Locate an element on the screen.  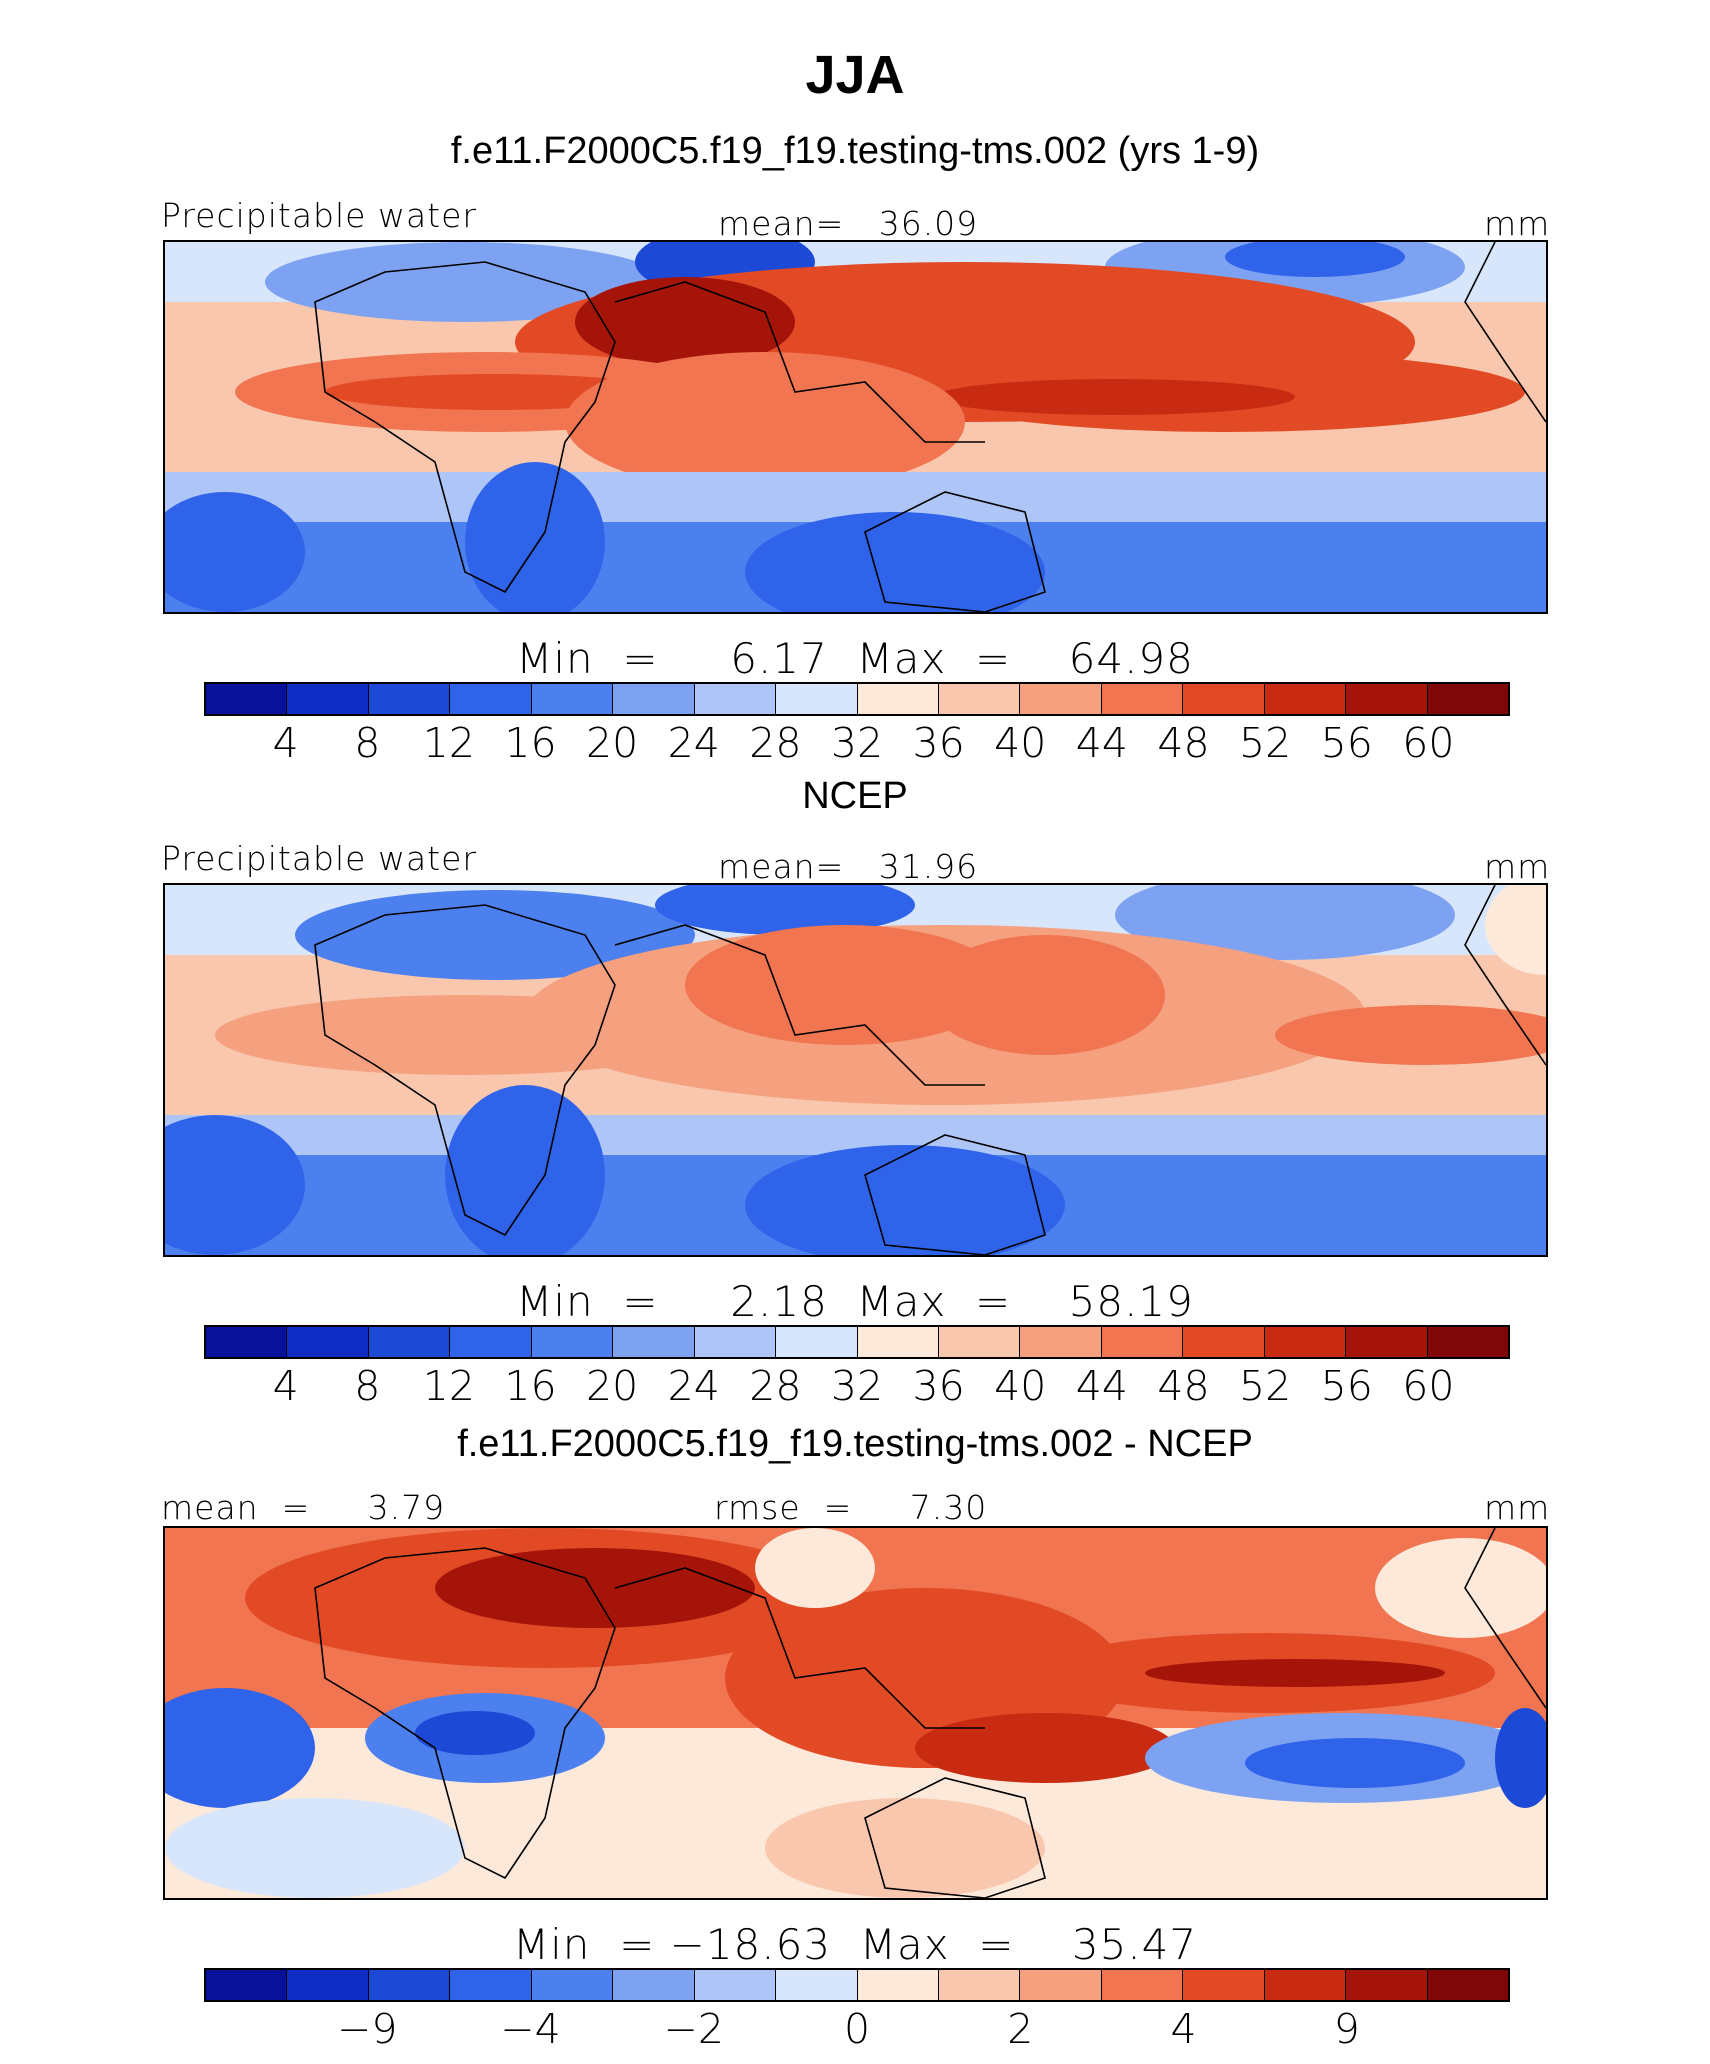
panel-1-minmax: Min = 6.17 Max = 64.98 is located at coordinates (855, 658).